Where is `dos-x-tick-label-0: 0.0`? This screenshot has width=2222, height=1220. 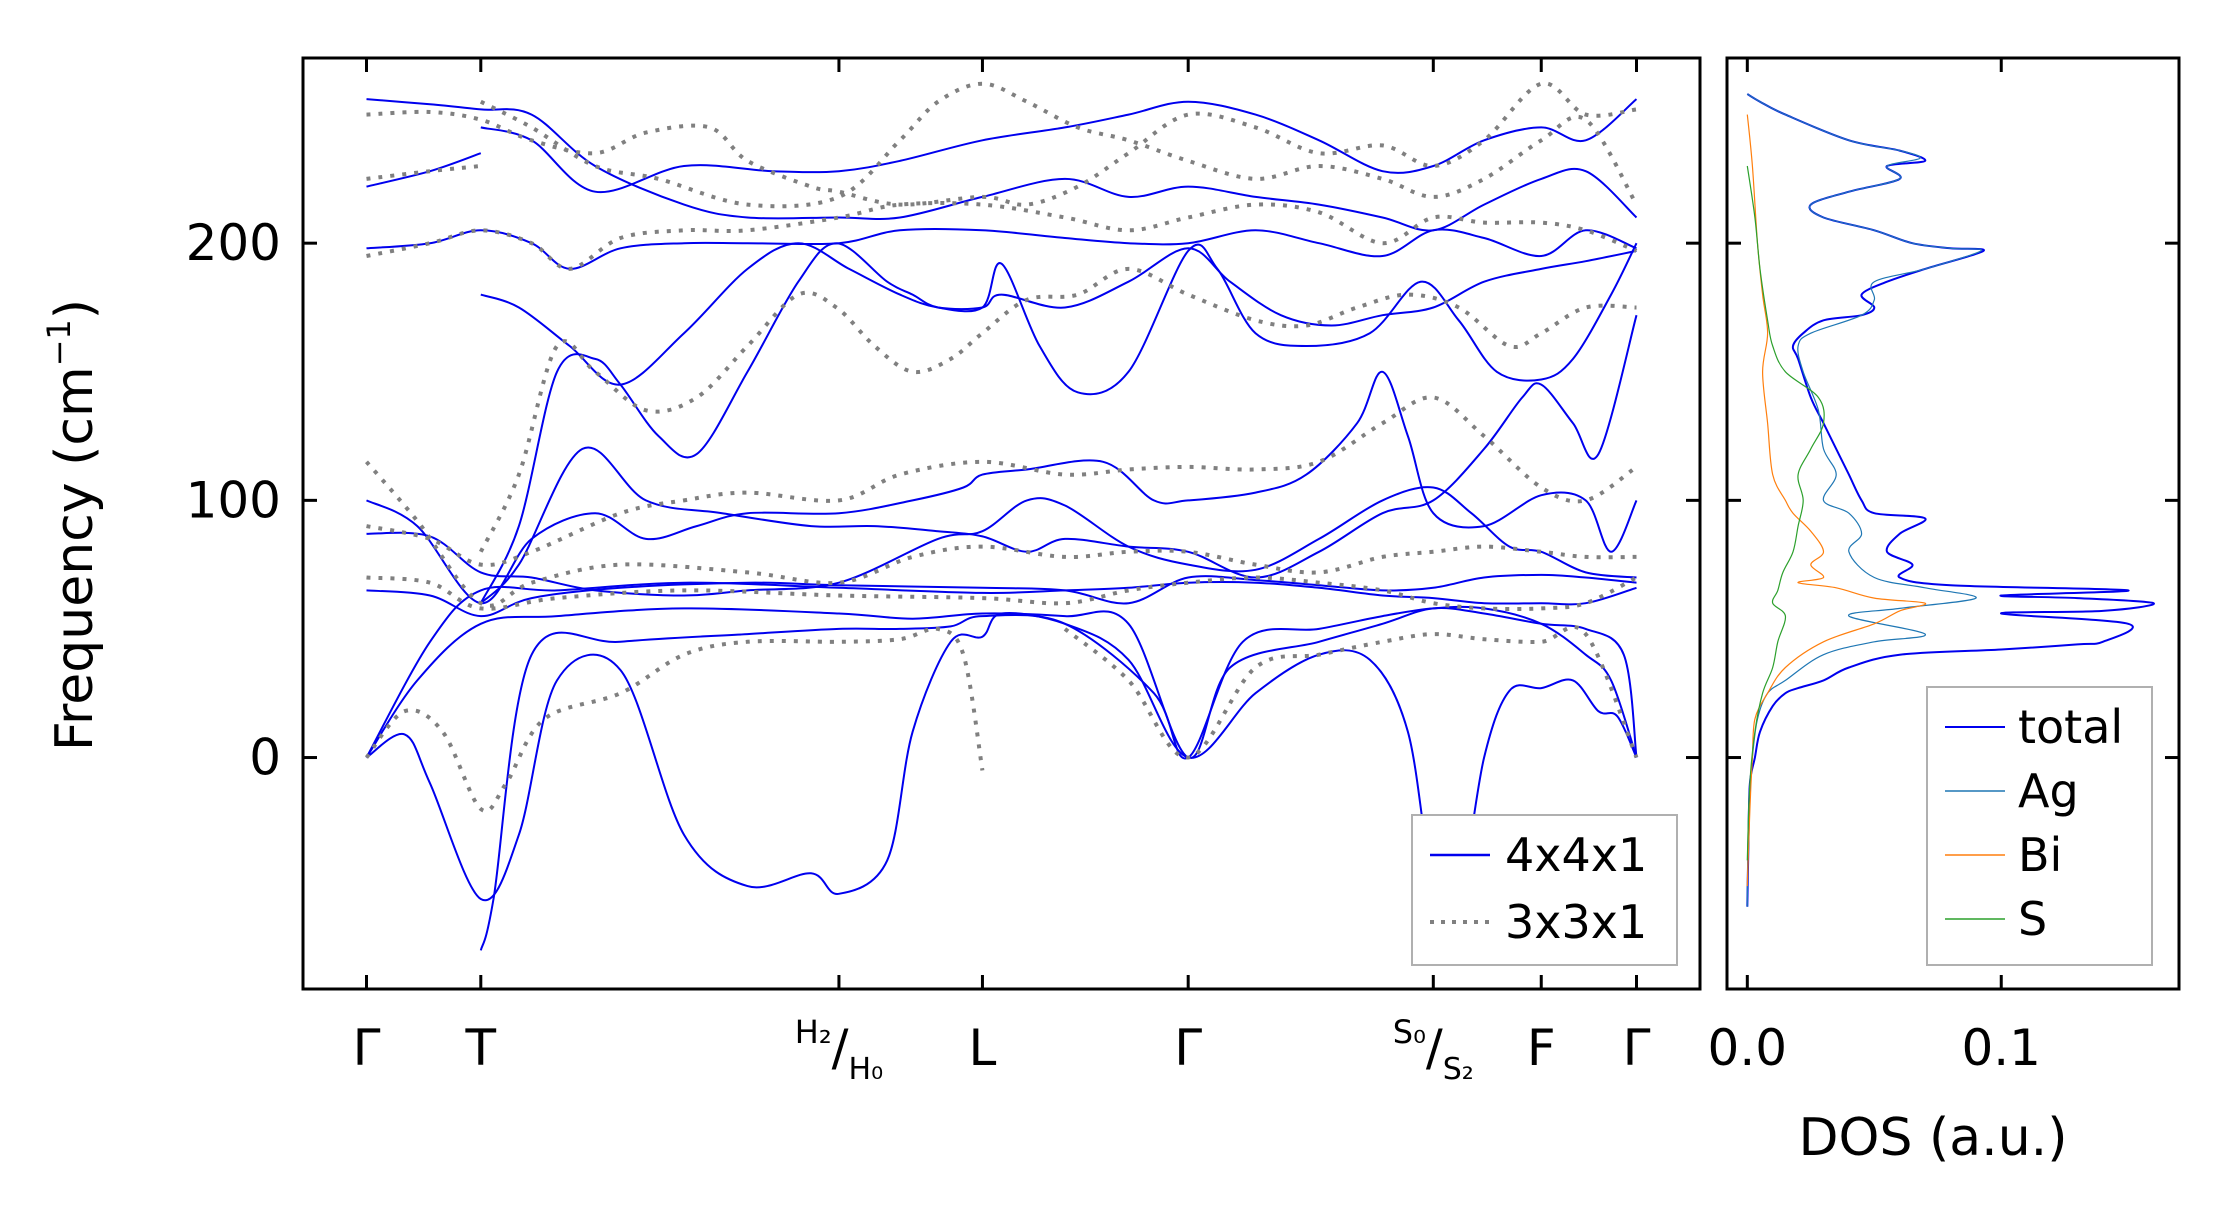
dos-x-tick-label-0: 0.0 is located at coordinates (1748, 1048).